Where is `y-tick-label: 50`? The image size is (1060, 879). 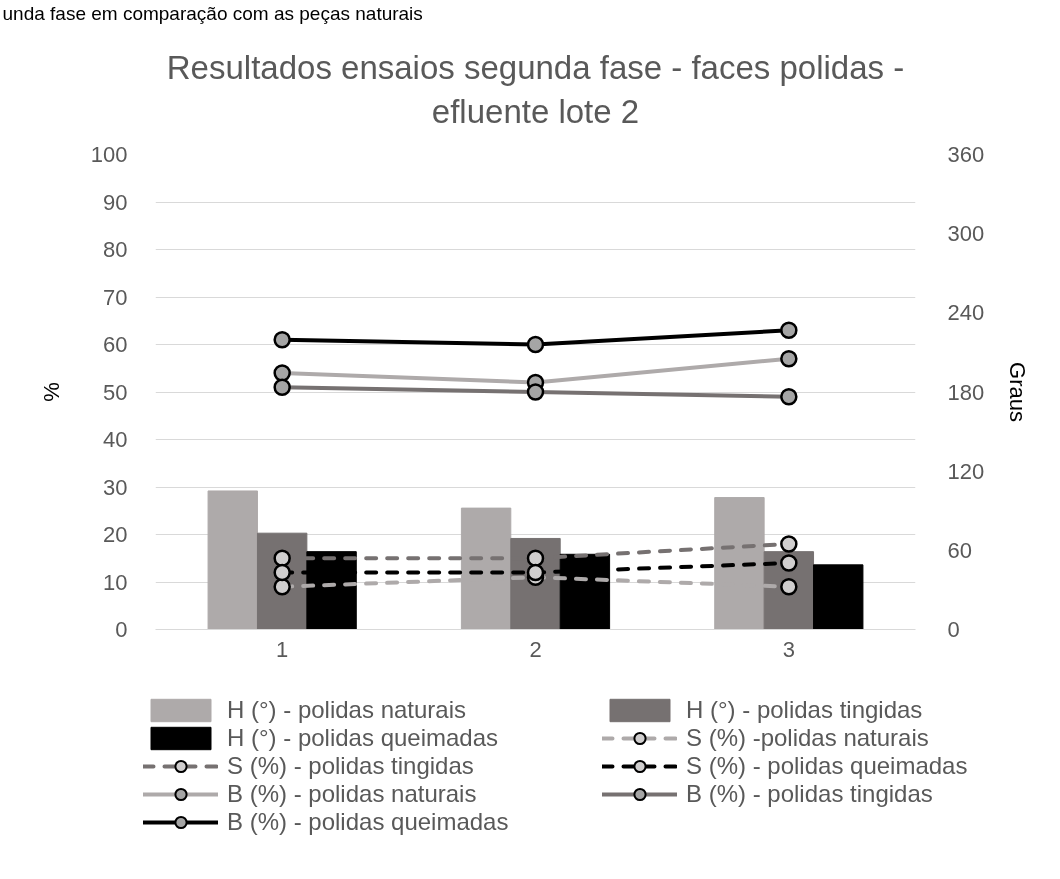 y-tick-label: 50 is located at coordinates (115, 392).